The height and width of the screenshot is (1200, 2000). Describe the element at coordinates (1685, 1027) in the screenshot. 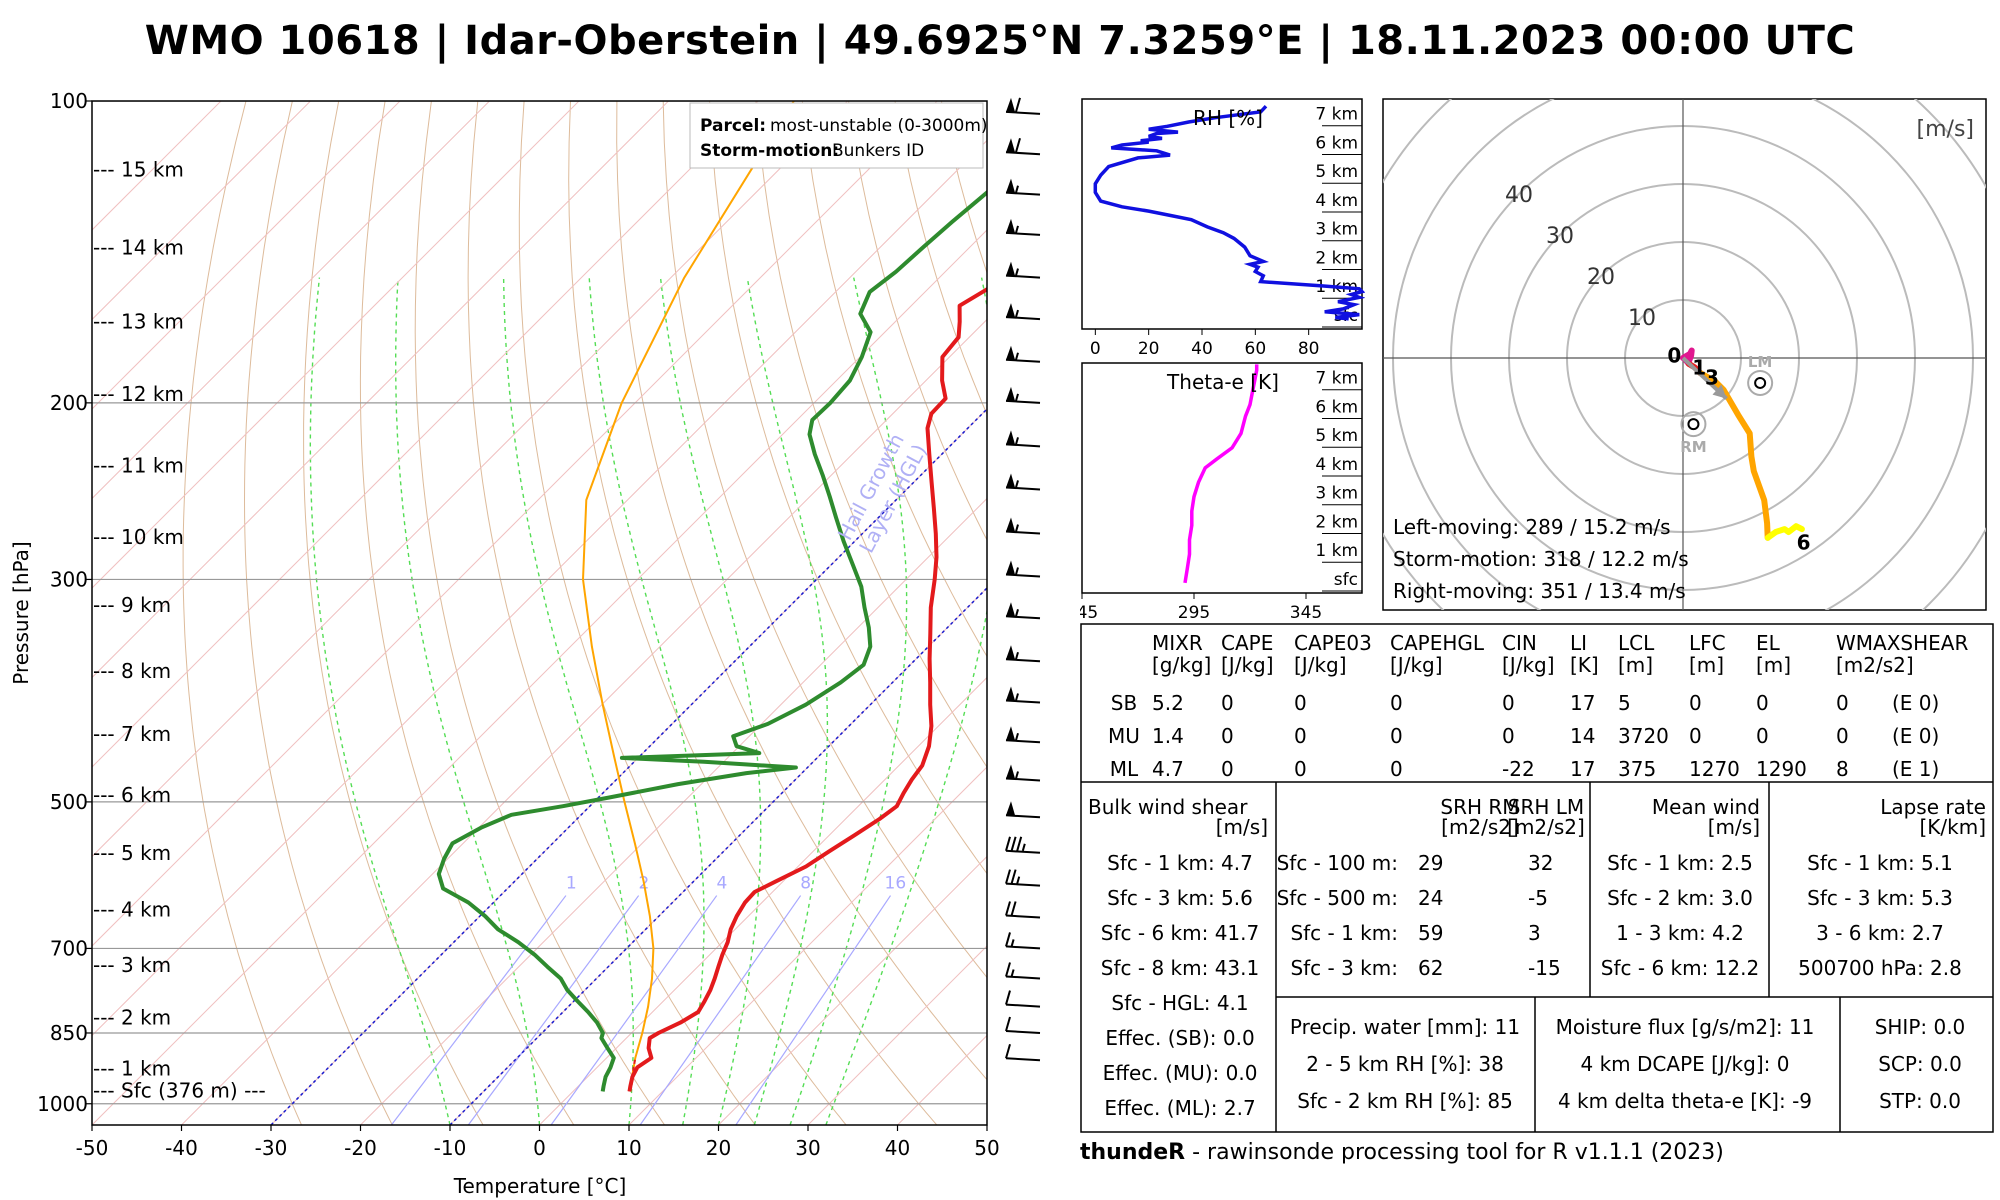

I see `flux-row: Moisture flux [g/s/m2]: 11` at that location.